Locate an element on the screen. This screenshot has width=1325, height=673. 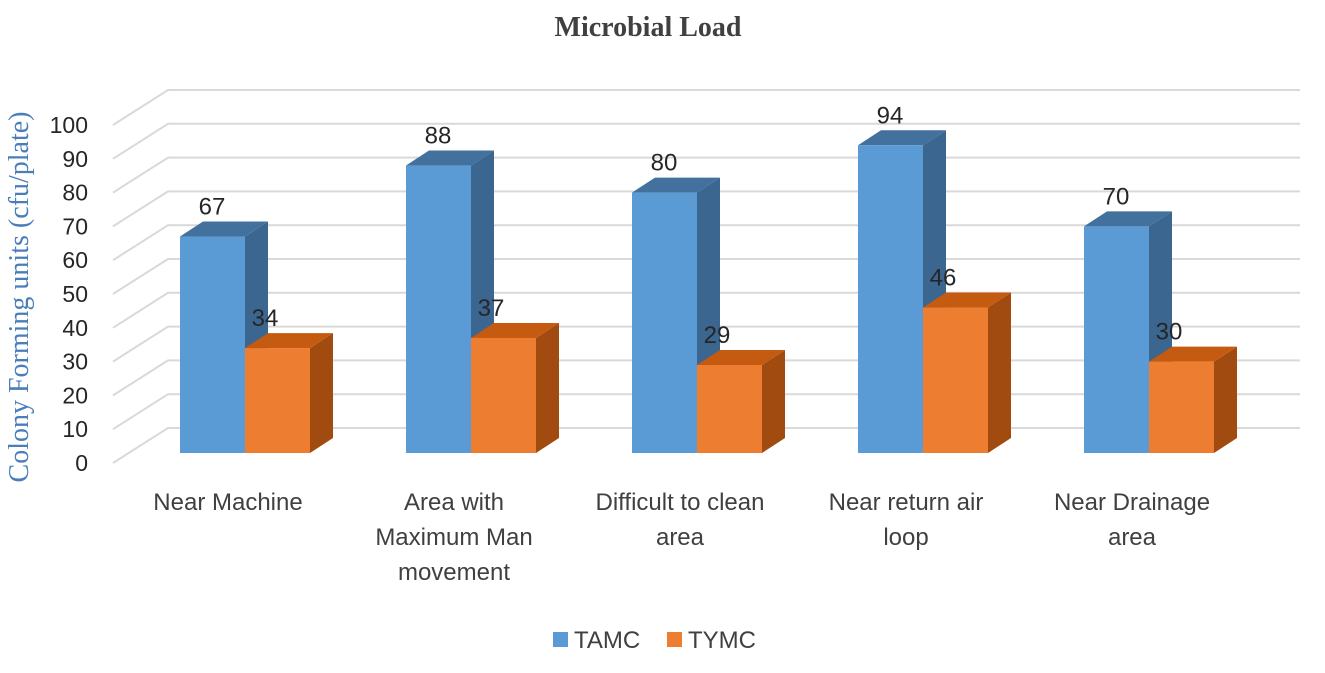
y-tick-3: 30 is located at coordinates (75, 362).